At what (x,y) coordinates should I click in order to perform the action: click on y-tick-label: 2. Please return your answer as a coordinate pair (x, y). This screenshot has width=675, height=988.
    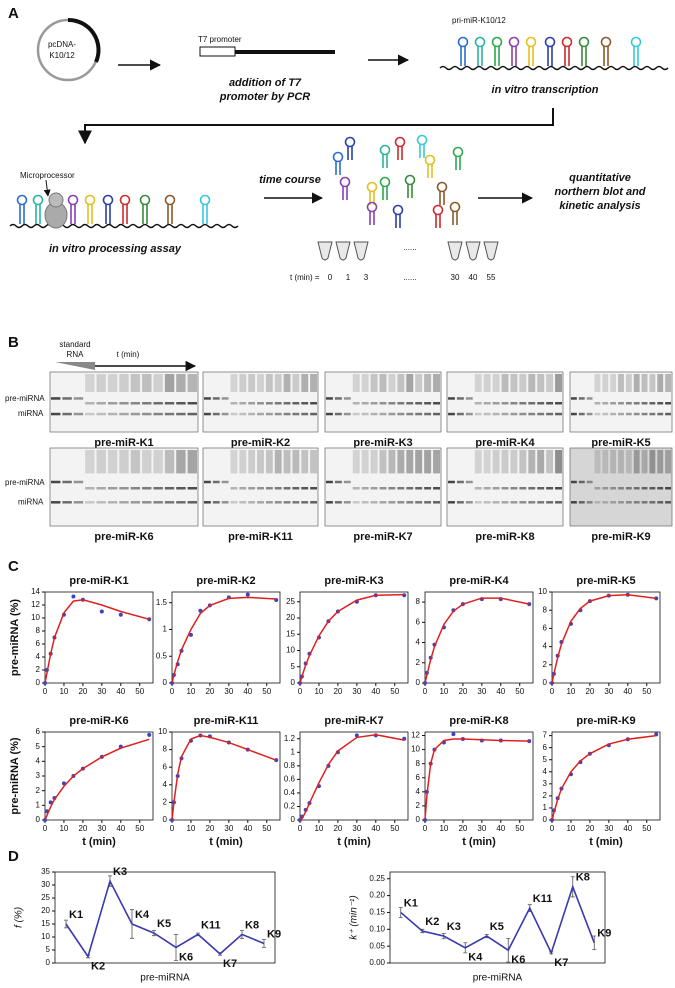
    Looking at the image, I should click on (165, 802).